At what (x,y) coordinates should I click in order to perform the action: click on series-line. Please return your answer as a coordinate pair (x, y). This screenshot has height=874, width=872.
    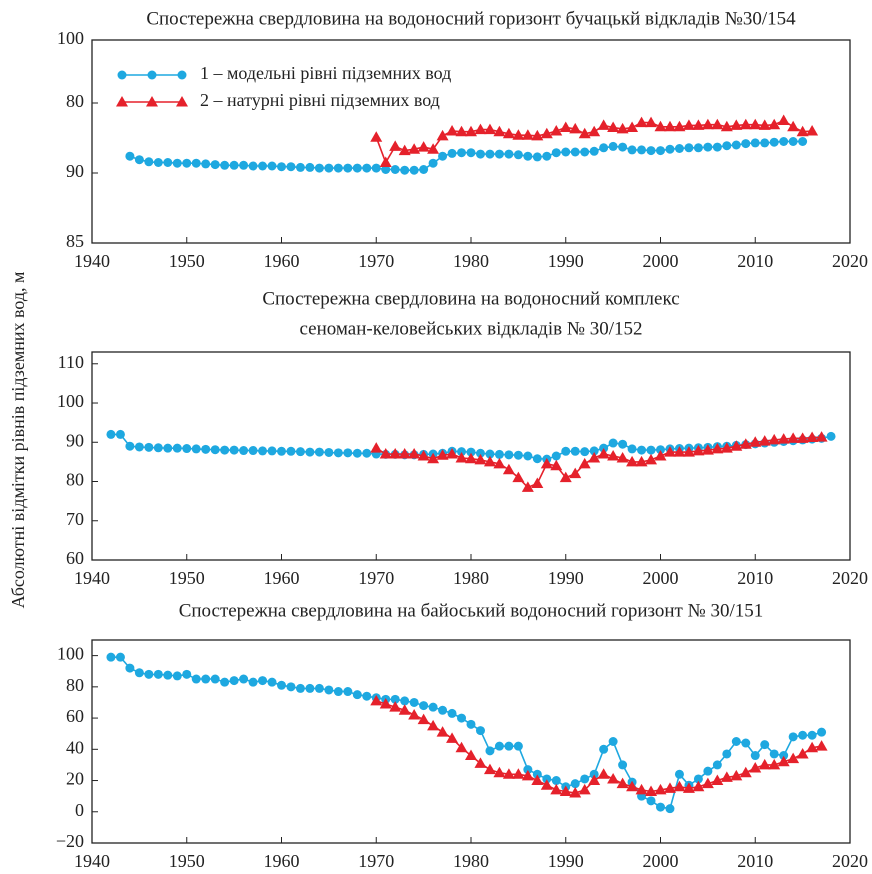
    Looking at the image, I should click on (466, 733).